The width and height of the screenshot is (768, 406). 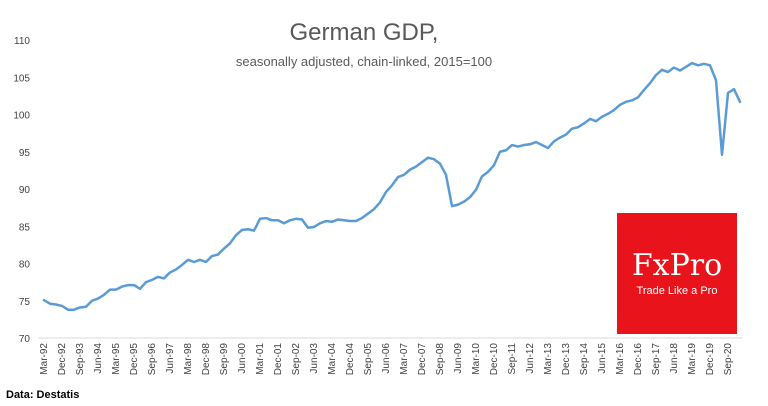 I want to click on x-tick-label: Mar-92, so click(x=44, y=359).